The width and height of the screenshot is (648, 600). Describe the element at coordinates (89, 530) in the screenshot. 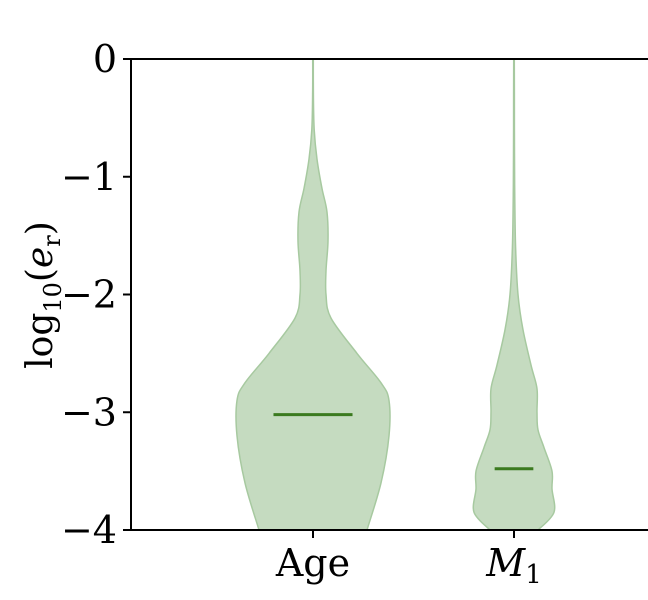

I see `y-tick-label: −4` at that location.